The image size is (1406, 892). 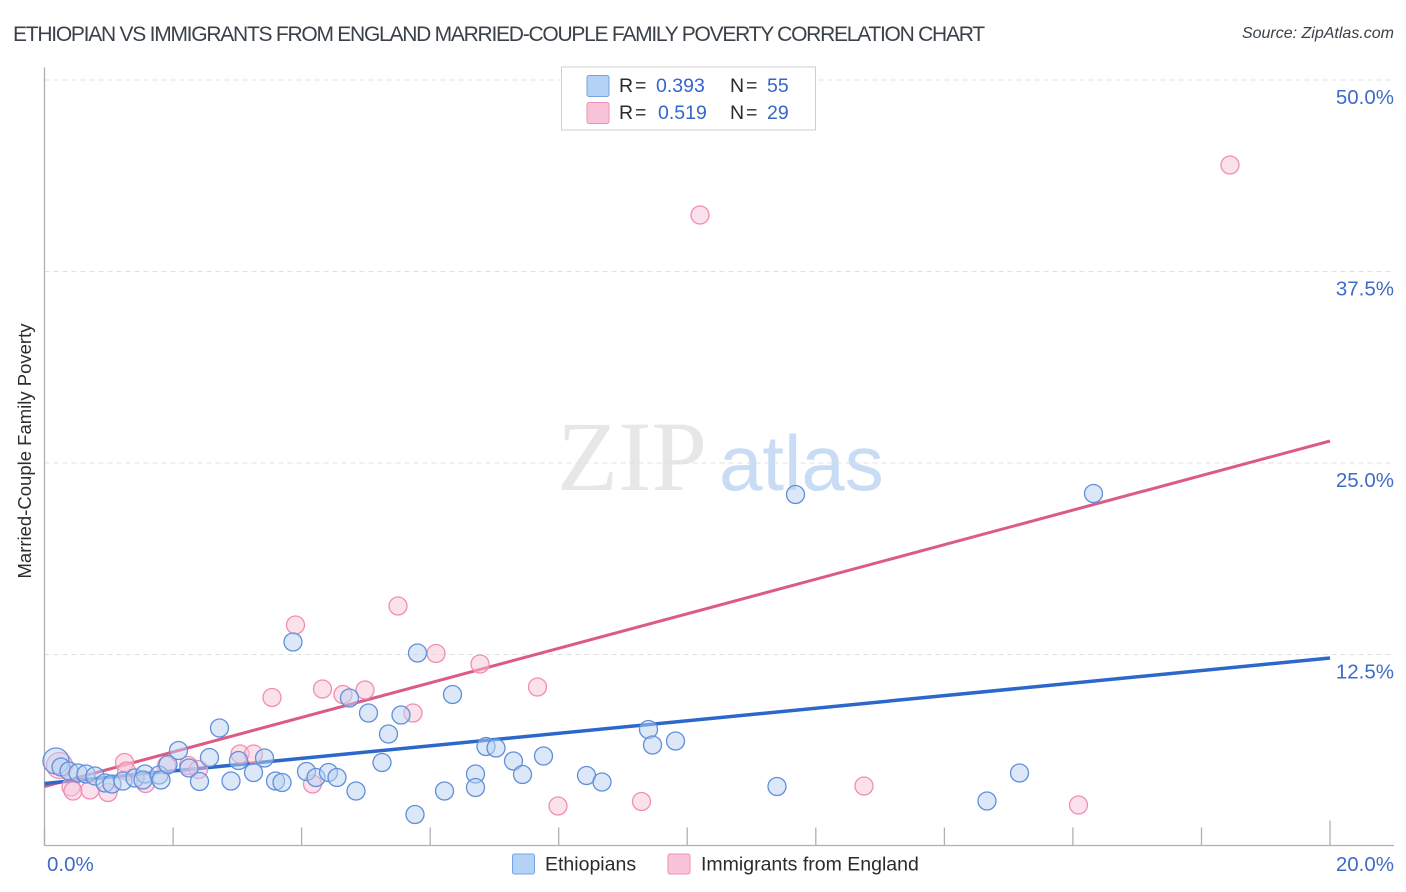 What do you see at coordinates (1318, 33) in the screenshot?
I see `svg-text: Source: ZipAtlas.com` at bounding box center [1318, 33].